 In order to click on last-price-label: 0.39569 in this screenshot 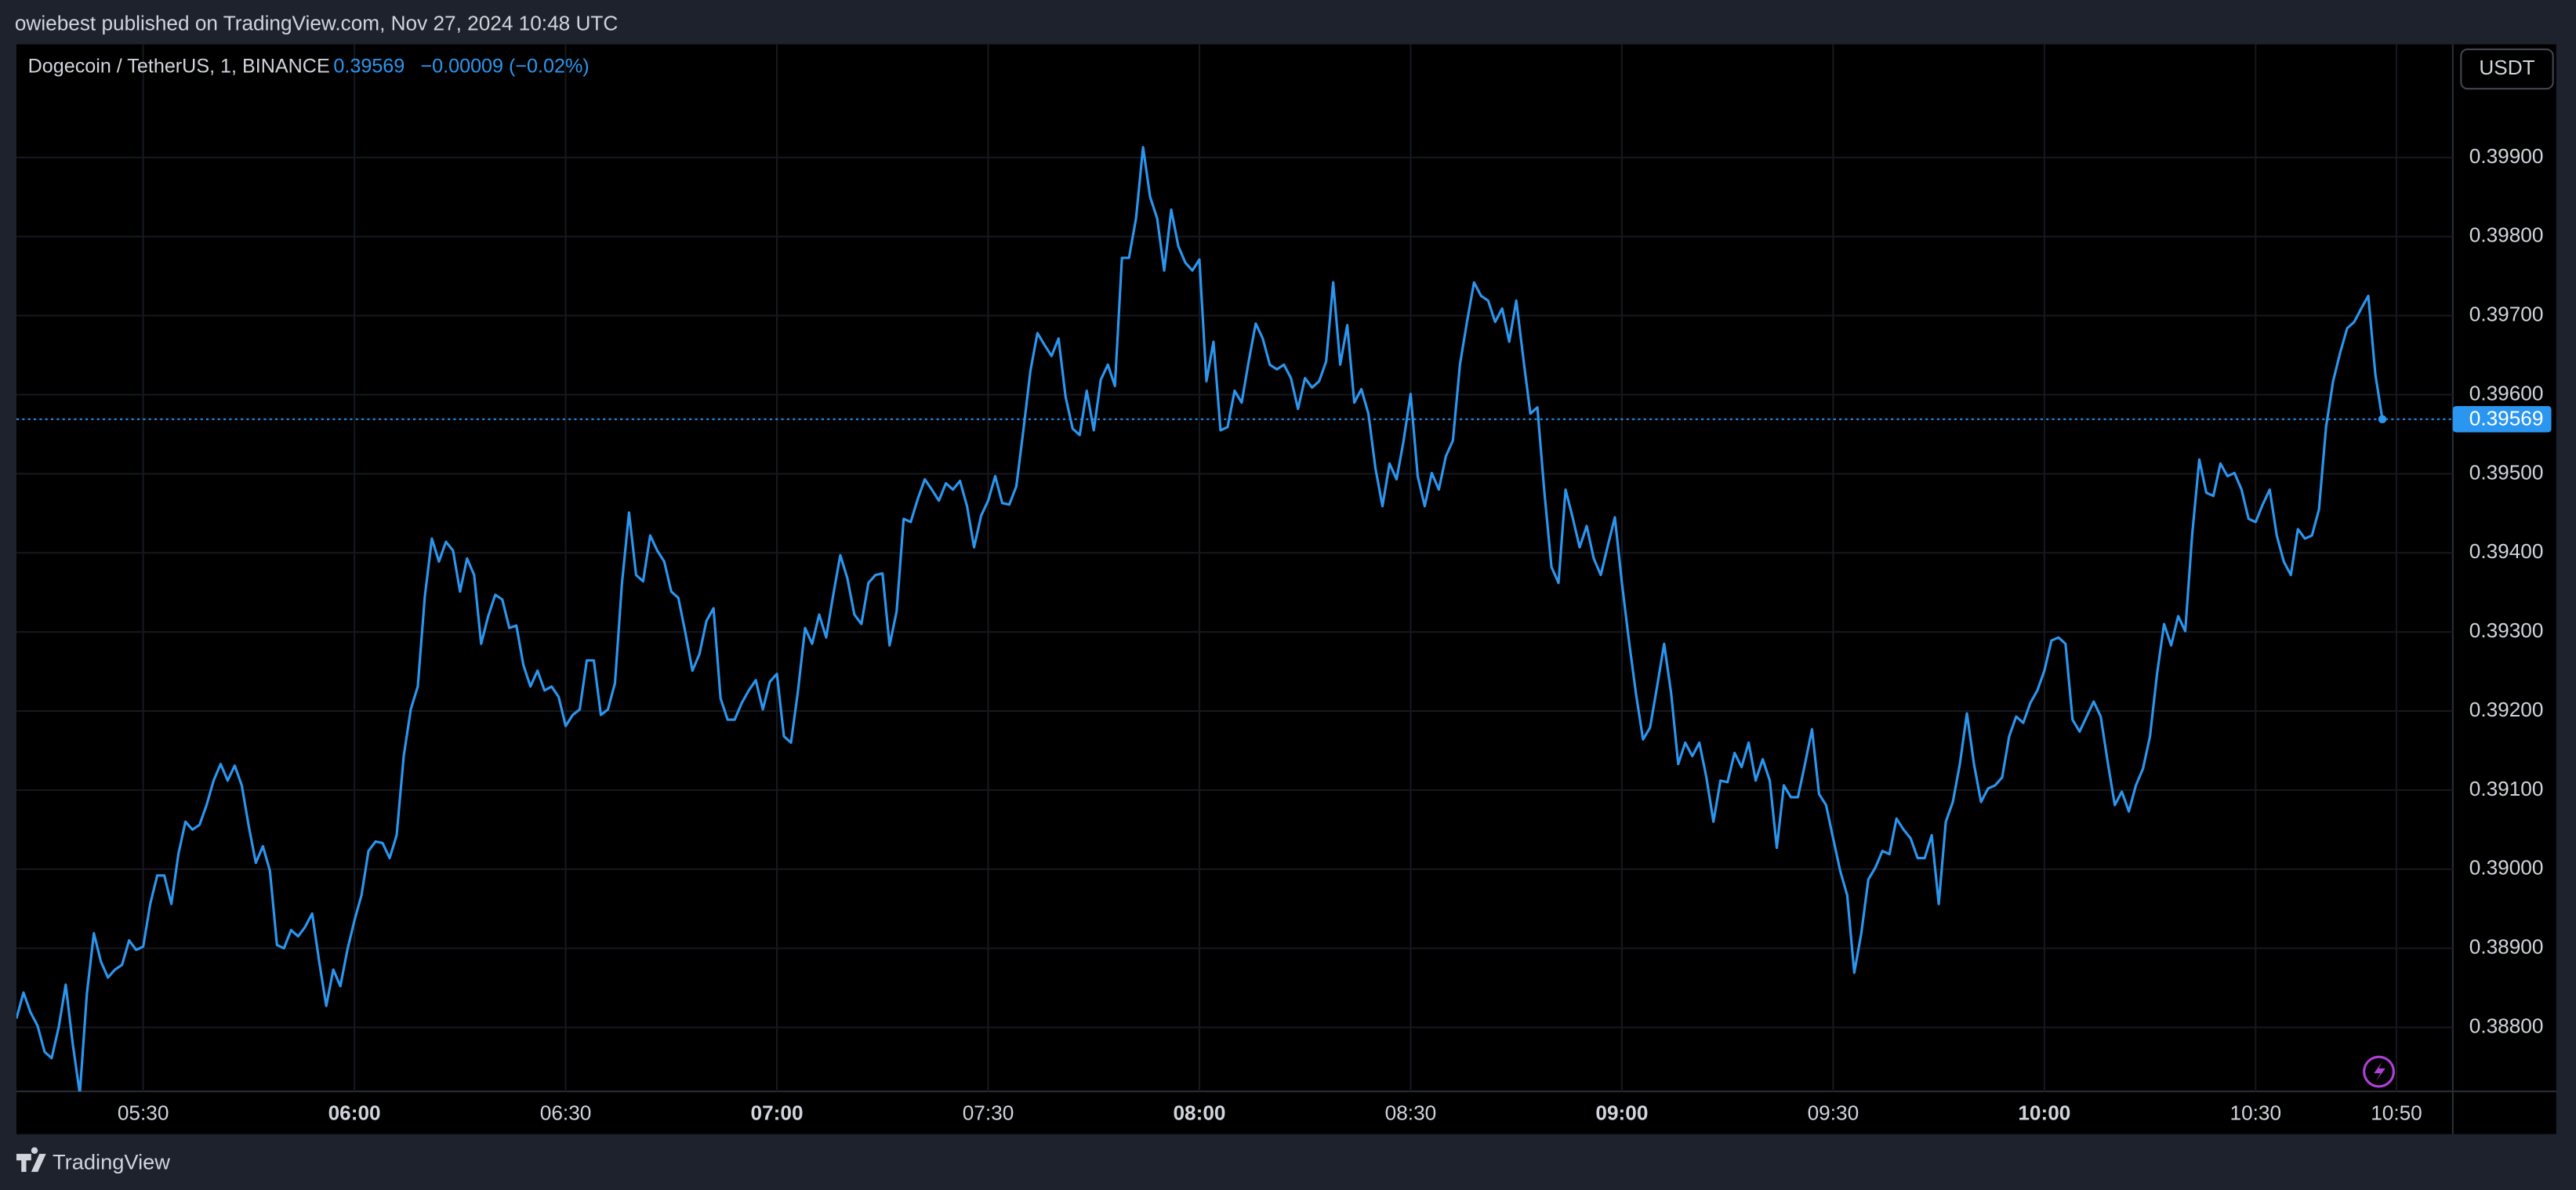, I will do `click(2506, 418)`.